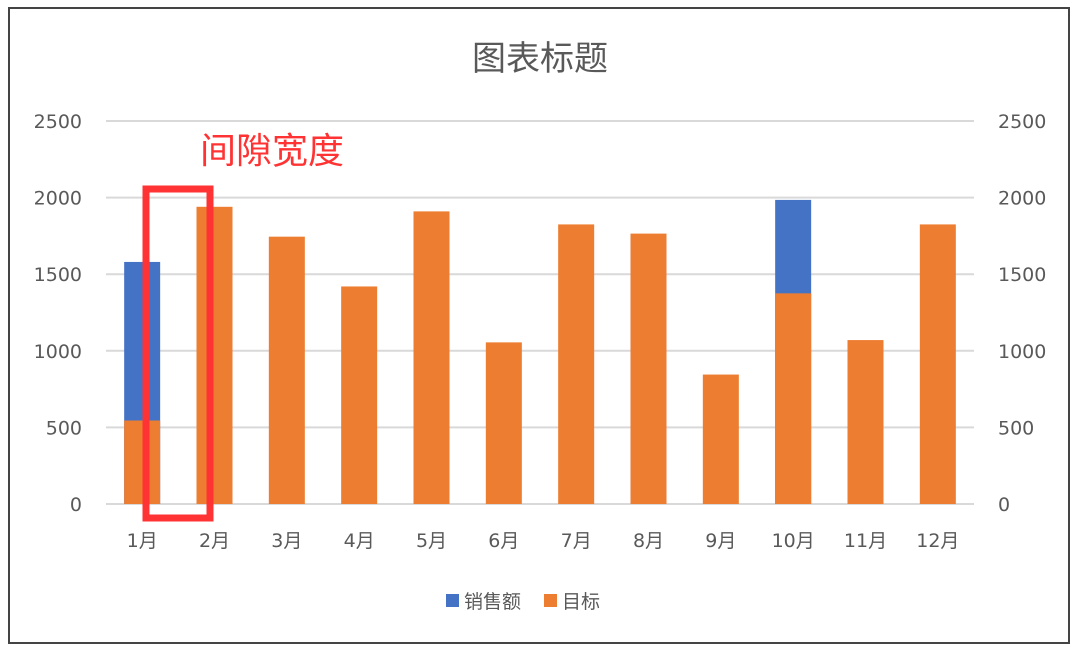  I want to click on y-tick-label: 2000, so click(58, 199).